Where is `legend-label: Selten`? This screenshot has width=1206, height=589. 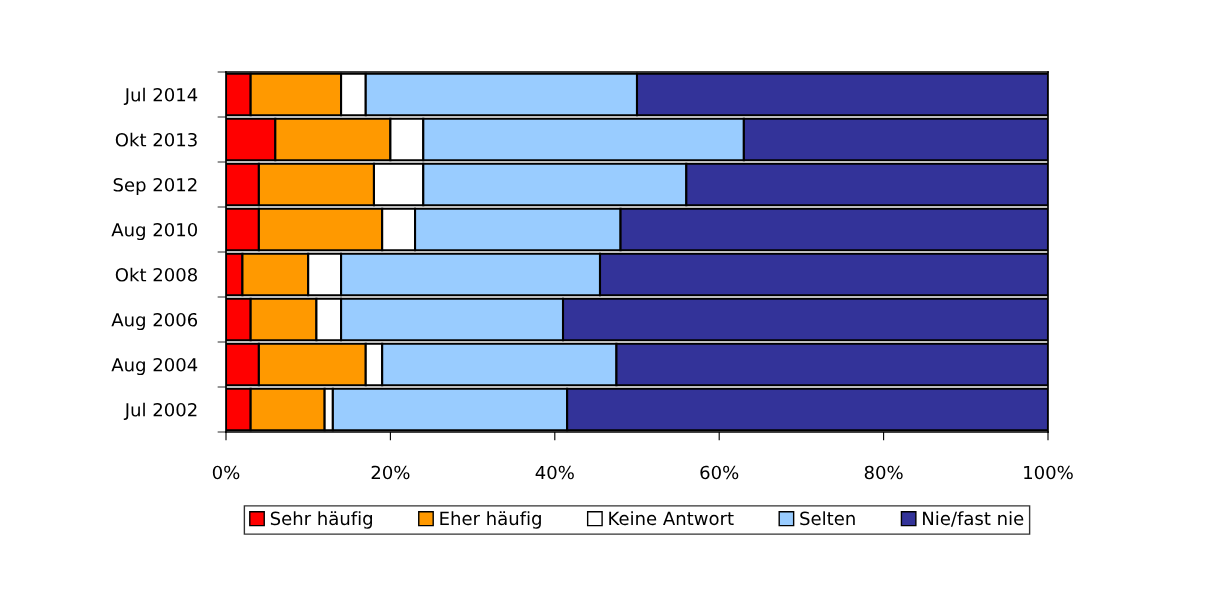
legend-label: Selten is located at coordinates (827, 518).